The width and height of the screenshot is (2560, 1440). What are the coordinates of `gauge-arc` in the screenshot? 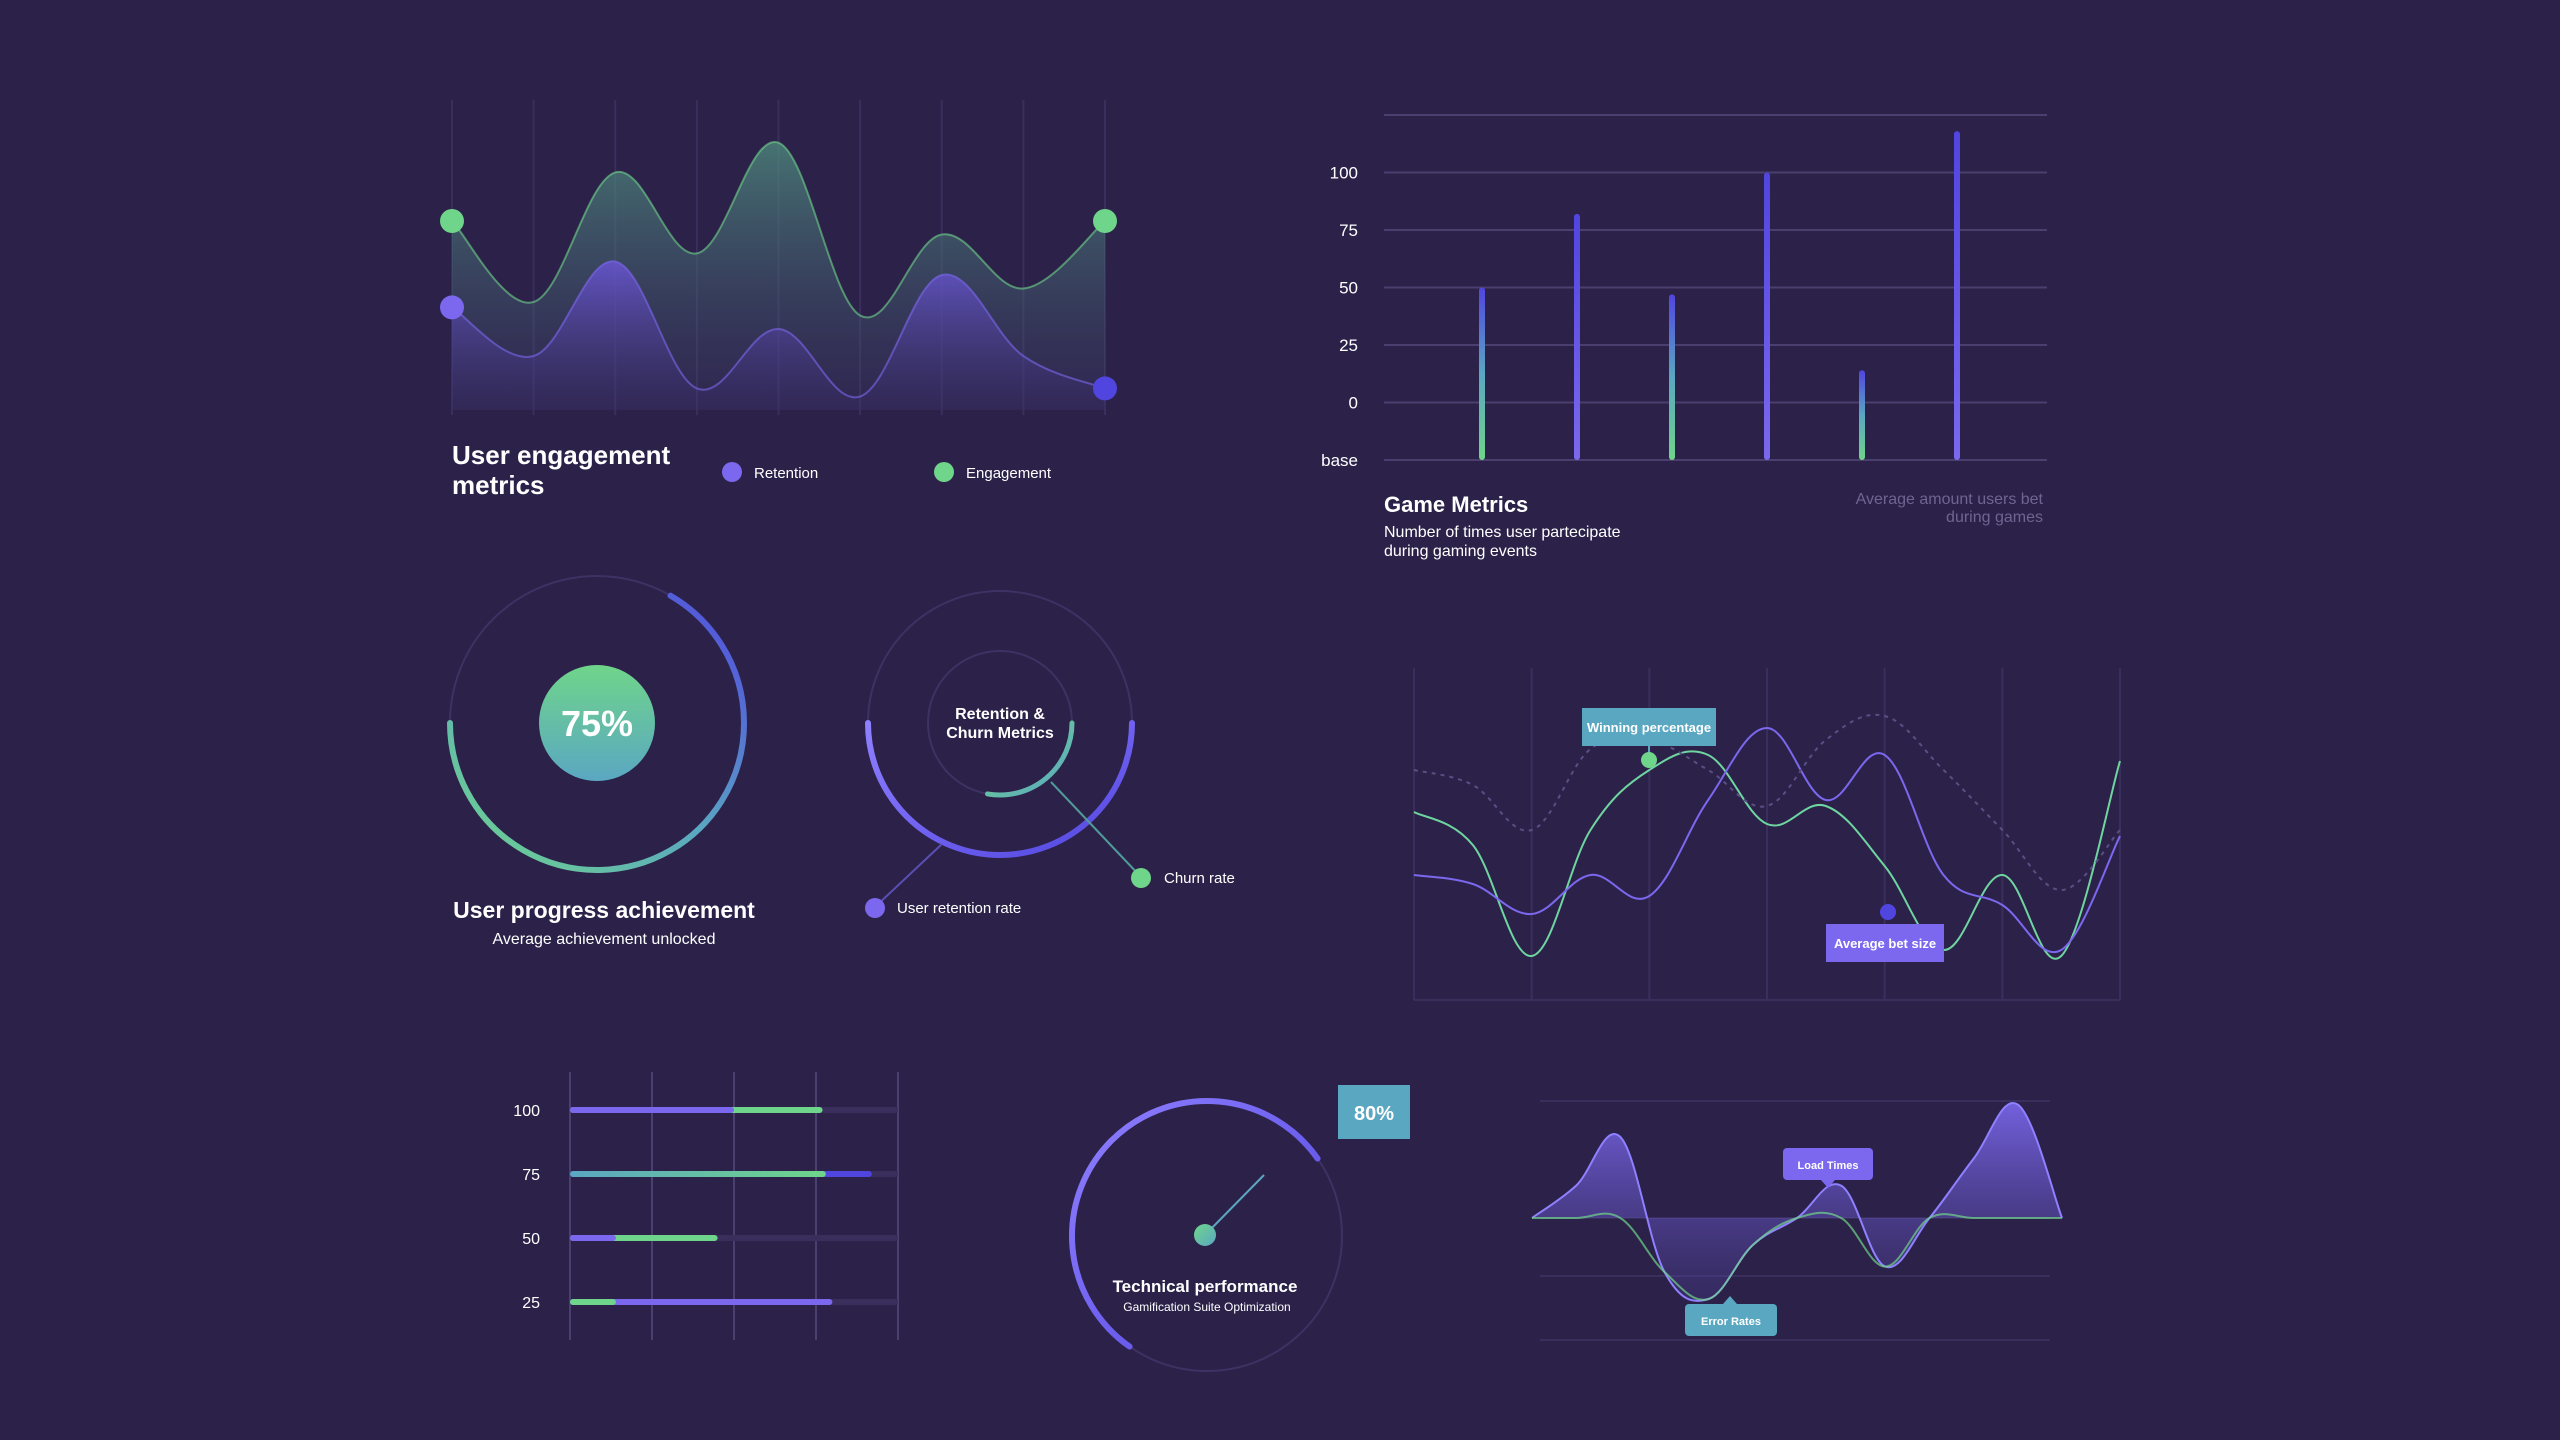 It's located at (1195, 1224).